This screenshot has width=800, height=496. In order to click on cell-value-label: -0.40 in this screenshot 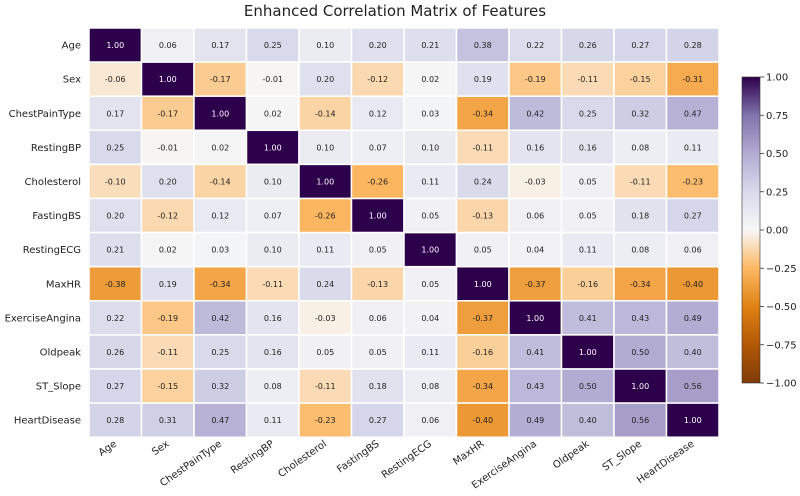, I will do `click(482, 420)`.